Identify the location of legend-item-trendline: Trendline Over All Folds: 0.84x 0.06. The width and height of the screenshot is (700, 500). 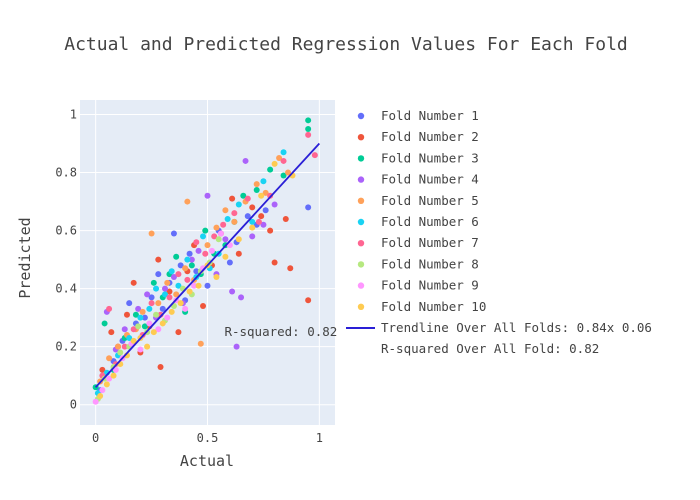
(499, 327).